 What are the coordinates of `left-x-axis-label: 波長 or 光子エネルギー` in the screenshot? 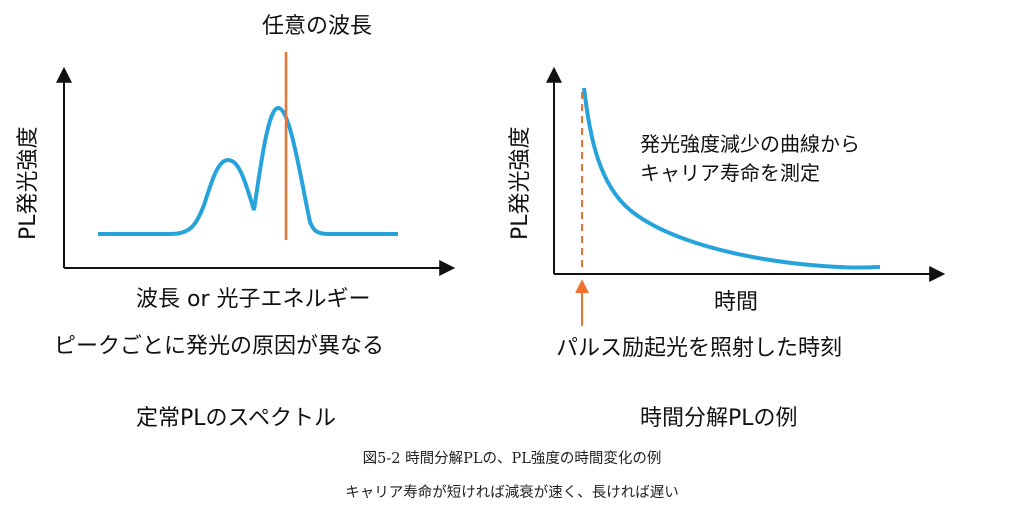 It's located at (253, 299).